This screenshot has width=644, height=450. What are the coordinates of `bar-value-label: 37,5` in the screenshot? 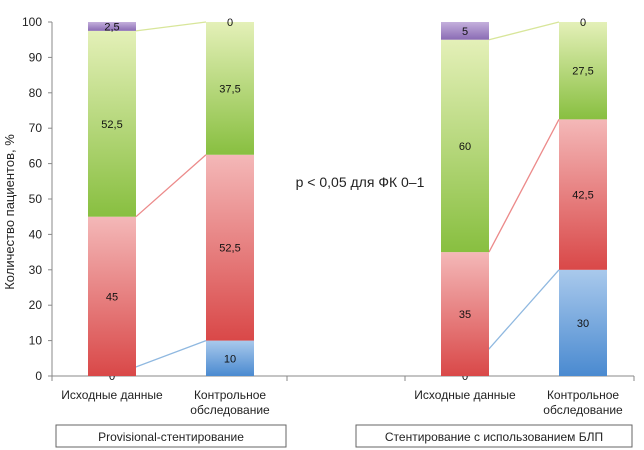 It's located at (229, 89).